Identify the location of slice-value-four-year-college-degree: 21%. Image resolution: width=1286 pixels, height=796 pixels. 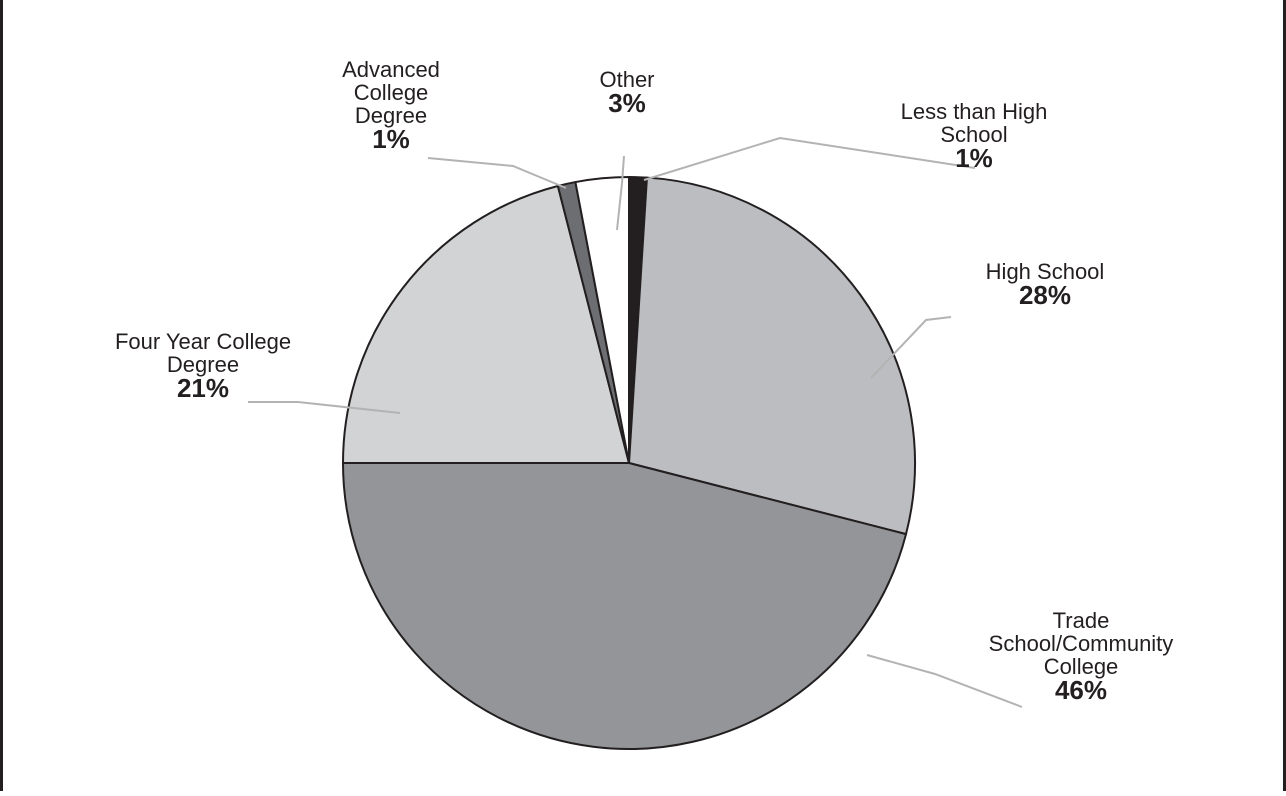
(203, 388).